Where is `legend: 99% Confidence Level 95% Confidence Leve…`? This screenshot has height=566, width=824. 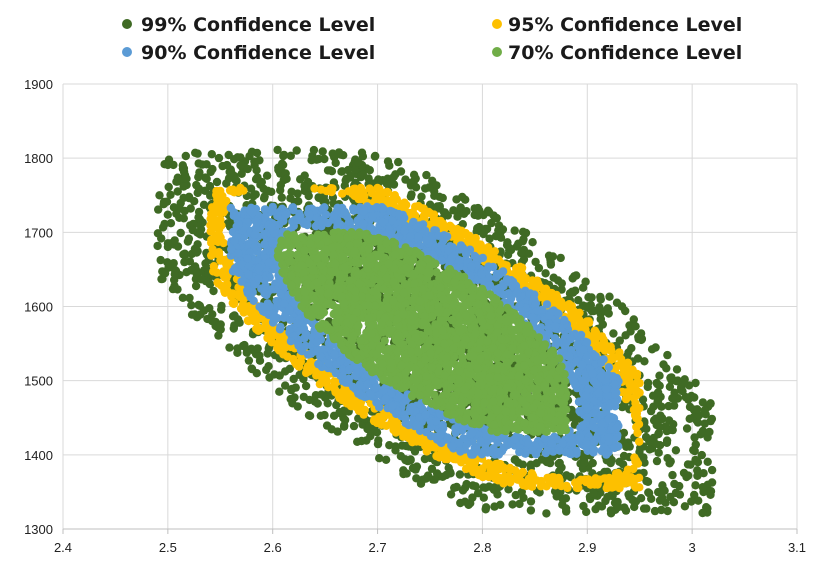 legend: 99% Confidence Level 95% Confidence Leve… is located at coordinates (432, 39).